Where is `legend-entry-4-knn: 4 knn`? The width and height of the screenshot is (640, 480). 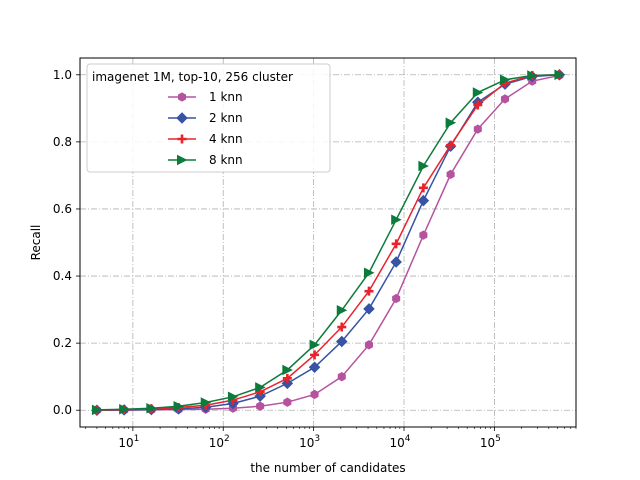
legend-entry-4-knn: 4 knn is located at coordinates (205, 139).